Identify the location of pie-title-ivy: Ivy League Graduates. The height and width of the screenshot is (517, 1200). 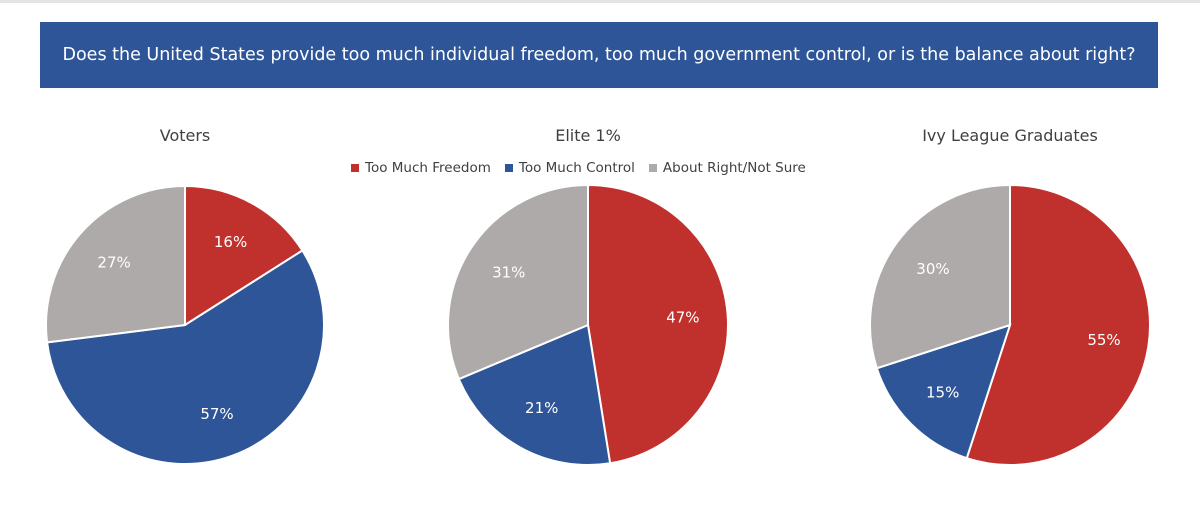
(1010, 135).